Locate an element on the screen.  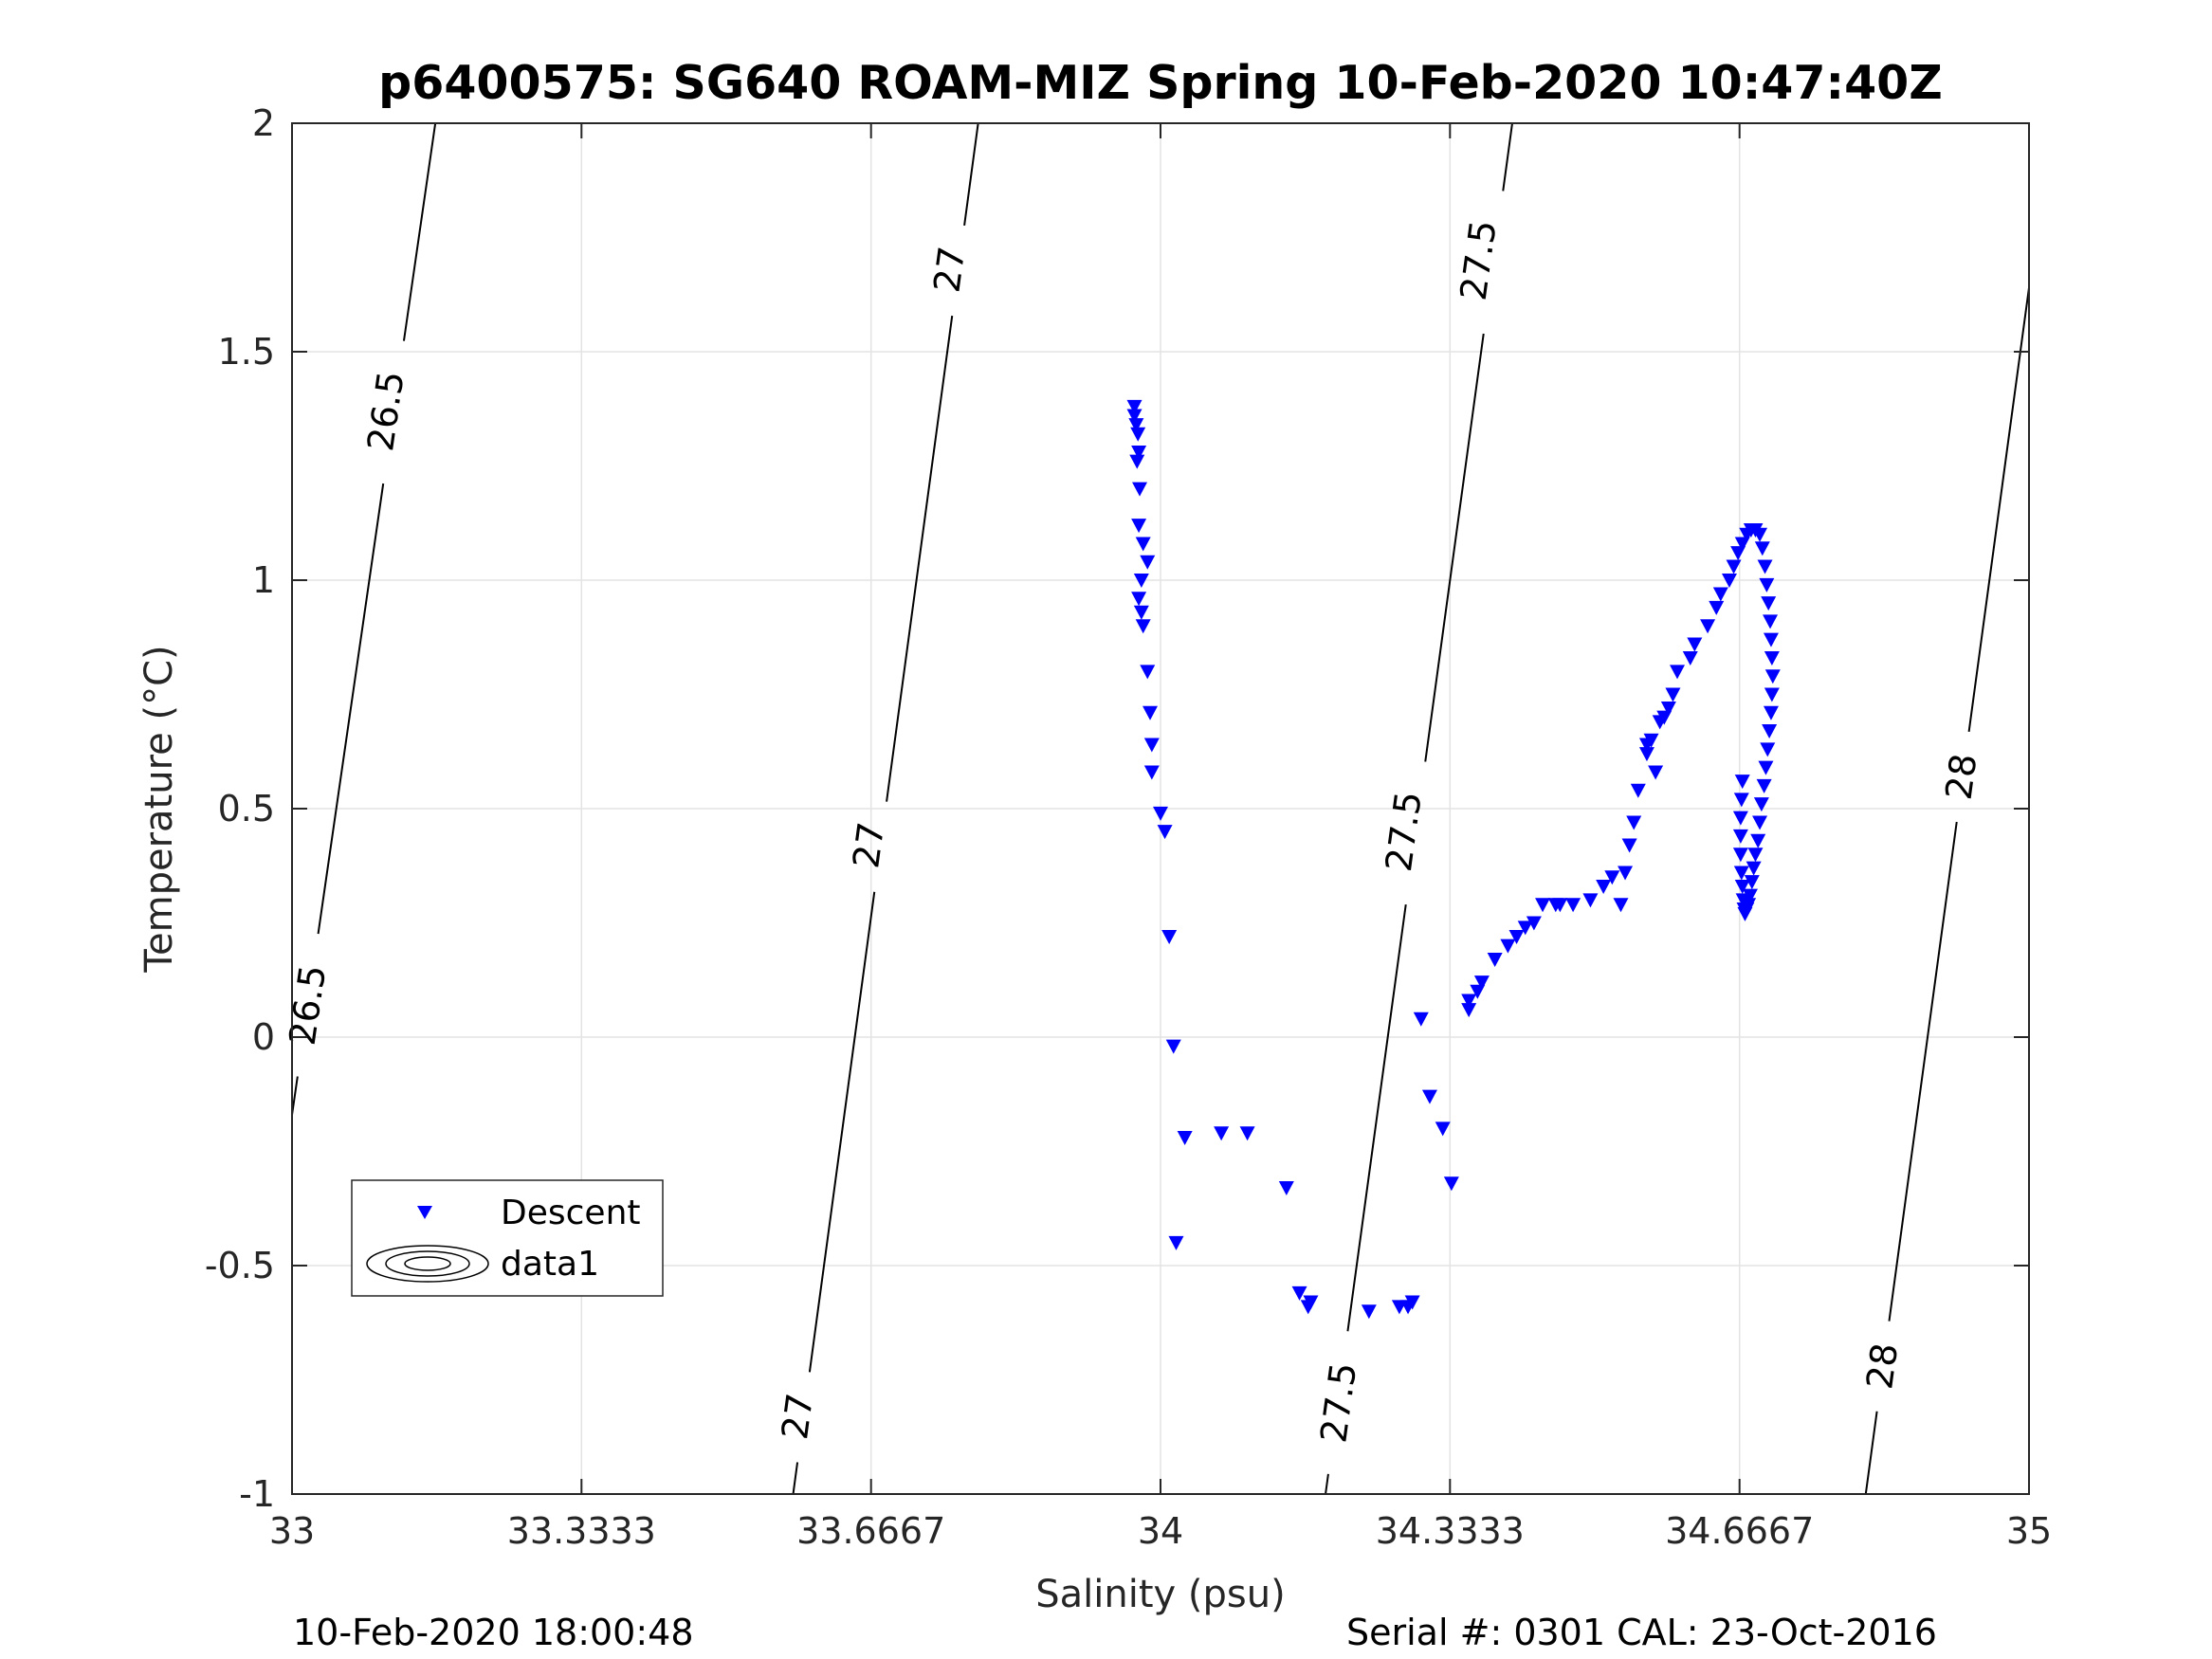
legend-label-descent: Descent is located at coordinates (571, 1213).